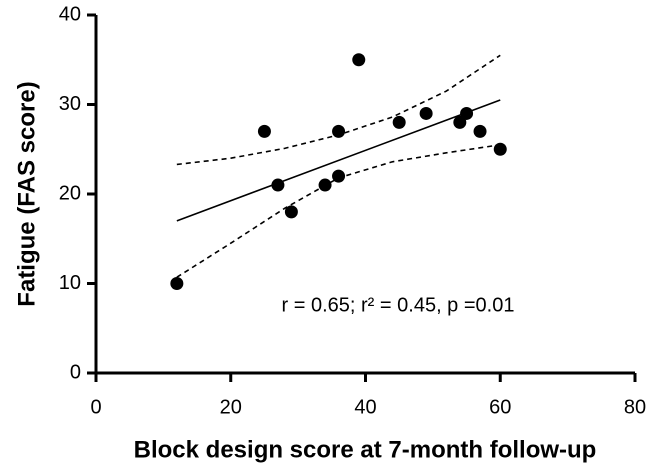 The width and height of the screenshot is (653, 473). I want to click on y-tick-label: 0, so click(75, 372).